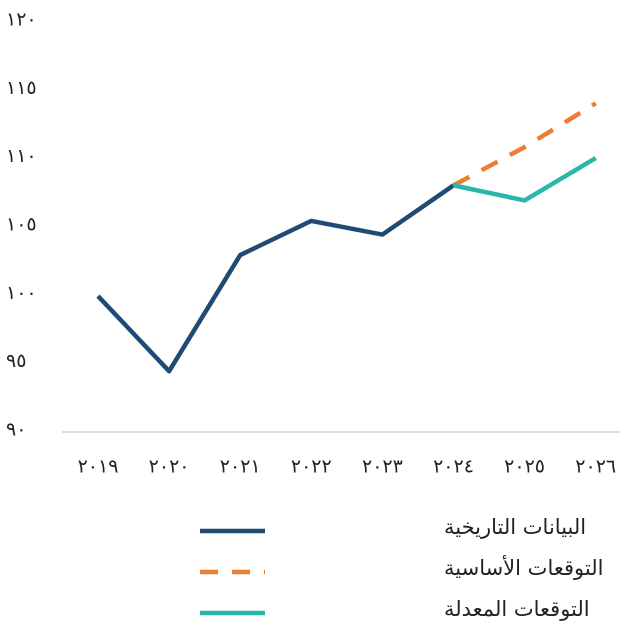 This screenshot has width=620, height=625. What do you see at coordinates (311, 467) in the screenshot?
I see `x-tick-label: ٢٠٢٢` at bounding box center [311, 467].